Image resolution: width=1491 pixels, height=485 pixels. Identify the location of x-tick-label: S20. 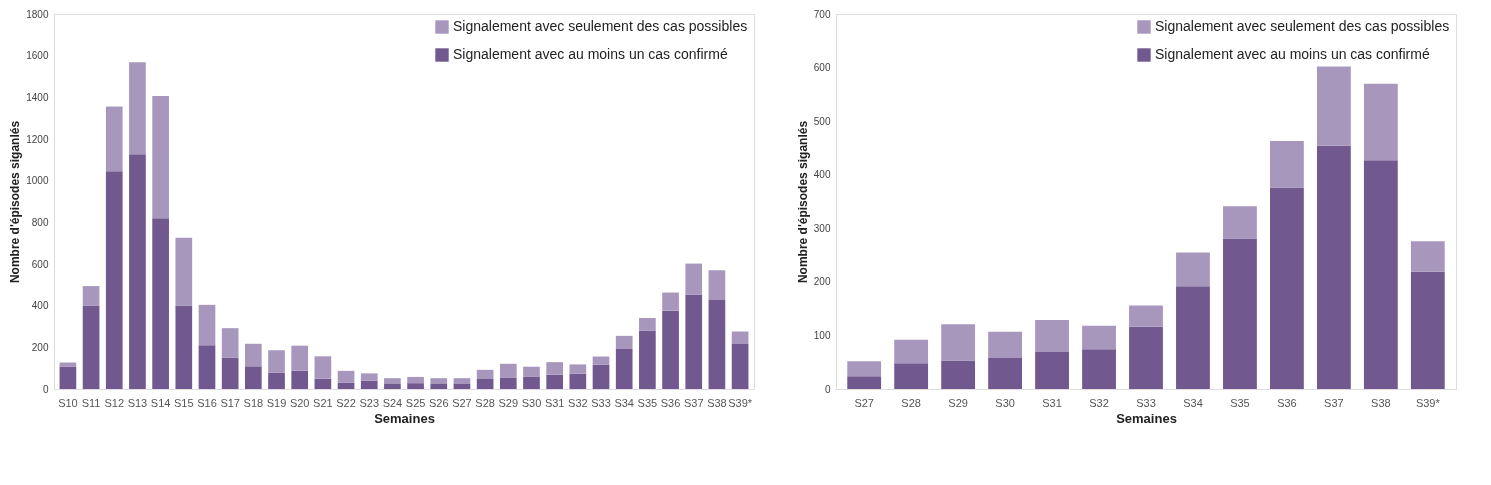
(299, 402).